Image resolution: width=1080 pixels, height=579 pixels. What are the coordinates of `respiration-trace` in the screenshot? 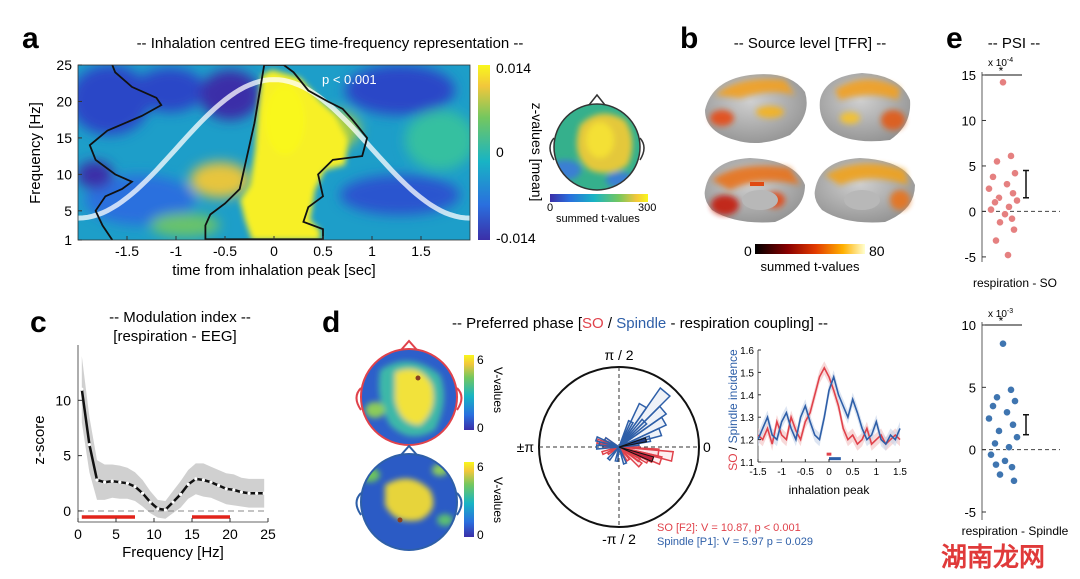 It's located at (274, 149).